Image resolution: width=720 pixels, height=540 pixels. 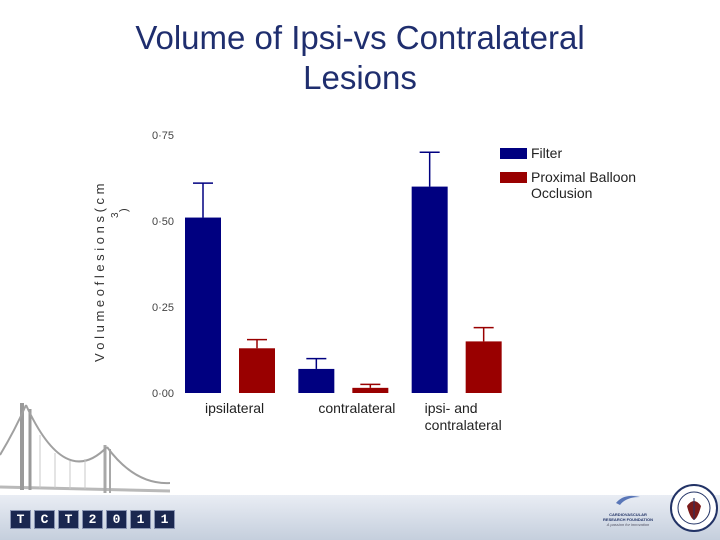 What do you see at coordinates (628, 519) in the screenshot?
I see `crf-line-2: RESEARCH FOUNDATION` at bounding box center [628, 519].